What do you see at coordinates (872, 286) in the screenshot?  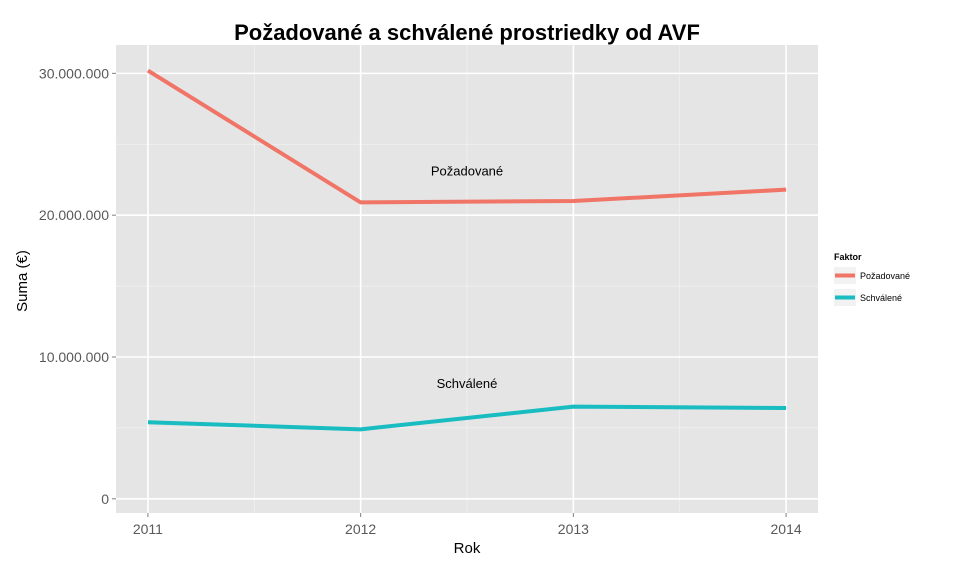 I see `legend-items: Požadované Schválené` at bounding box center [872, 286].